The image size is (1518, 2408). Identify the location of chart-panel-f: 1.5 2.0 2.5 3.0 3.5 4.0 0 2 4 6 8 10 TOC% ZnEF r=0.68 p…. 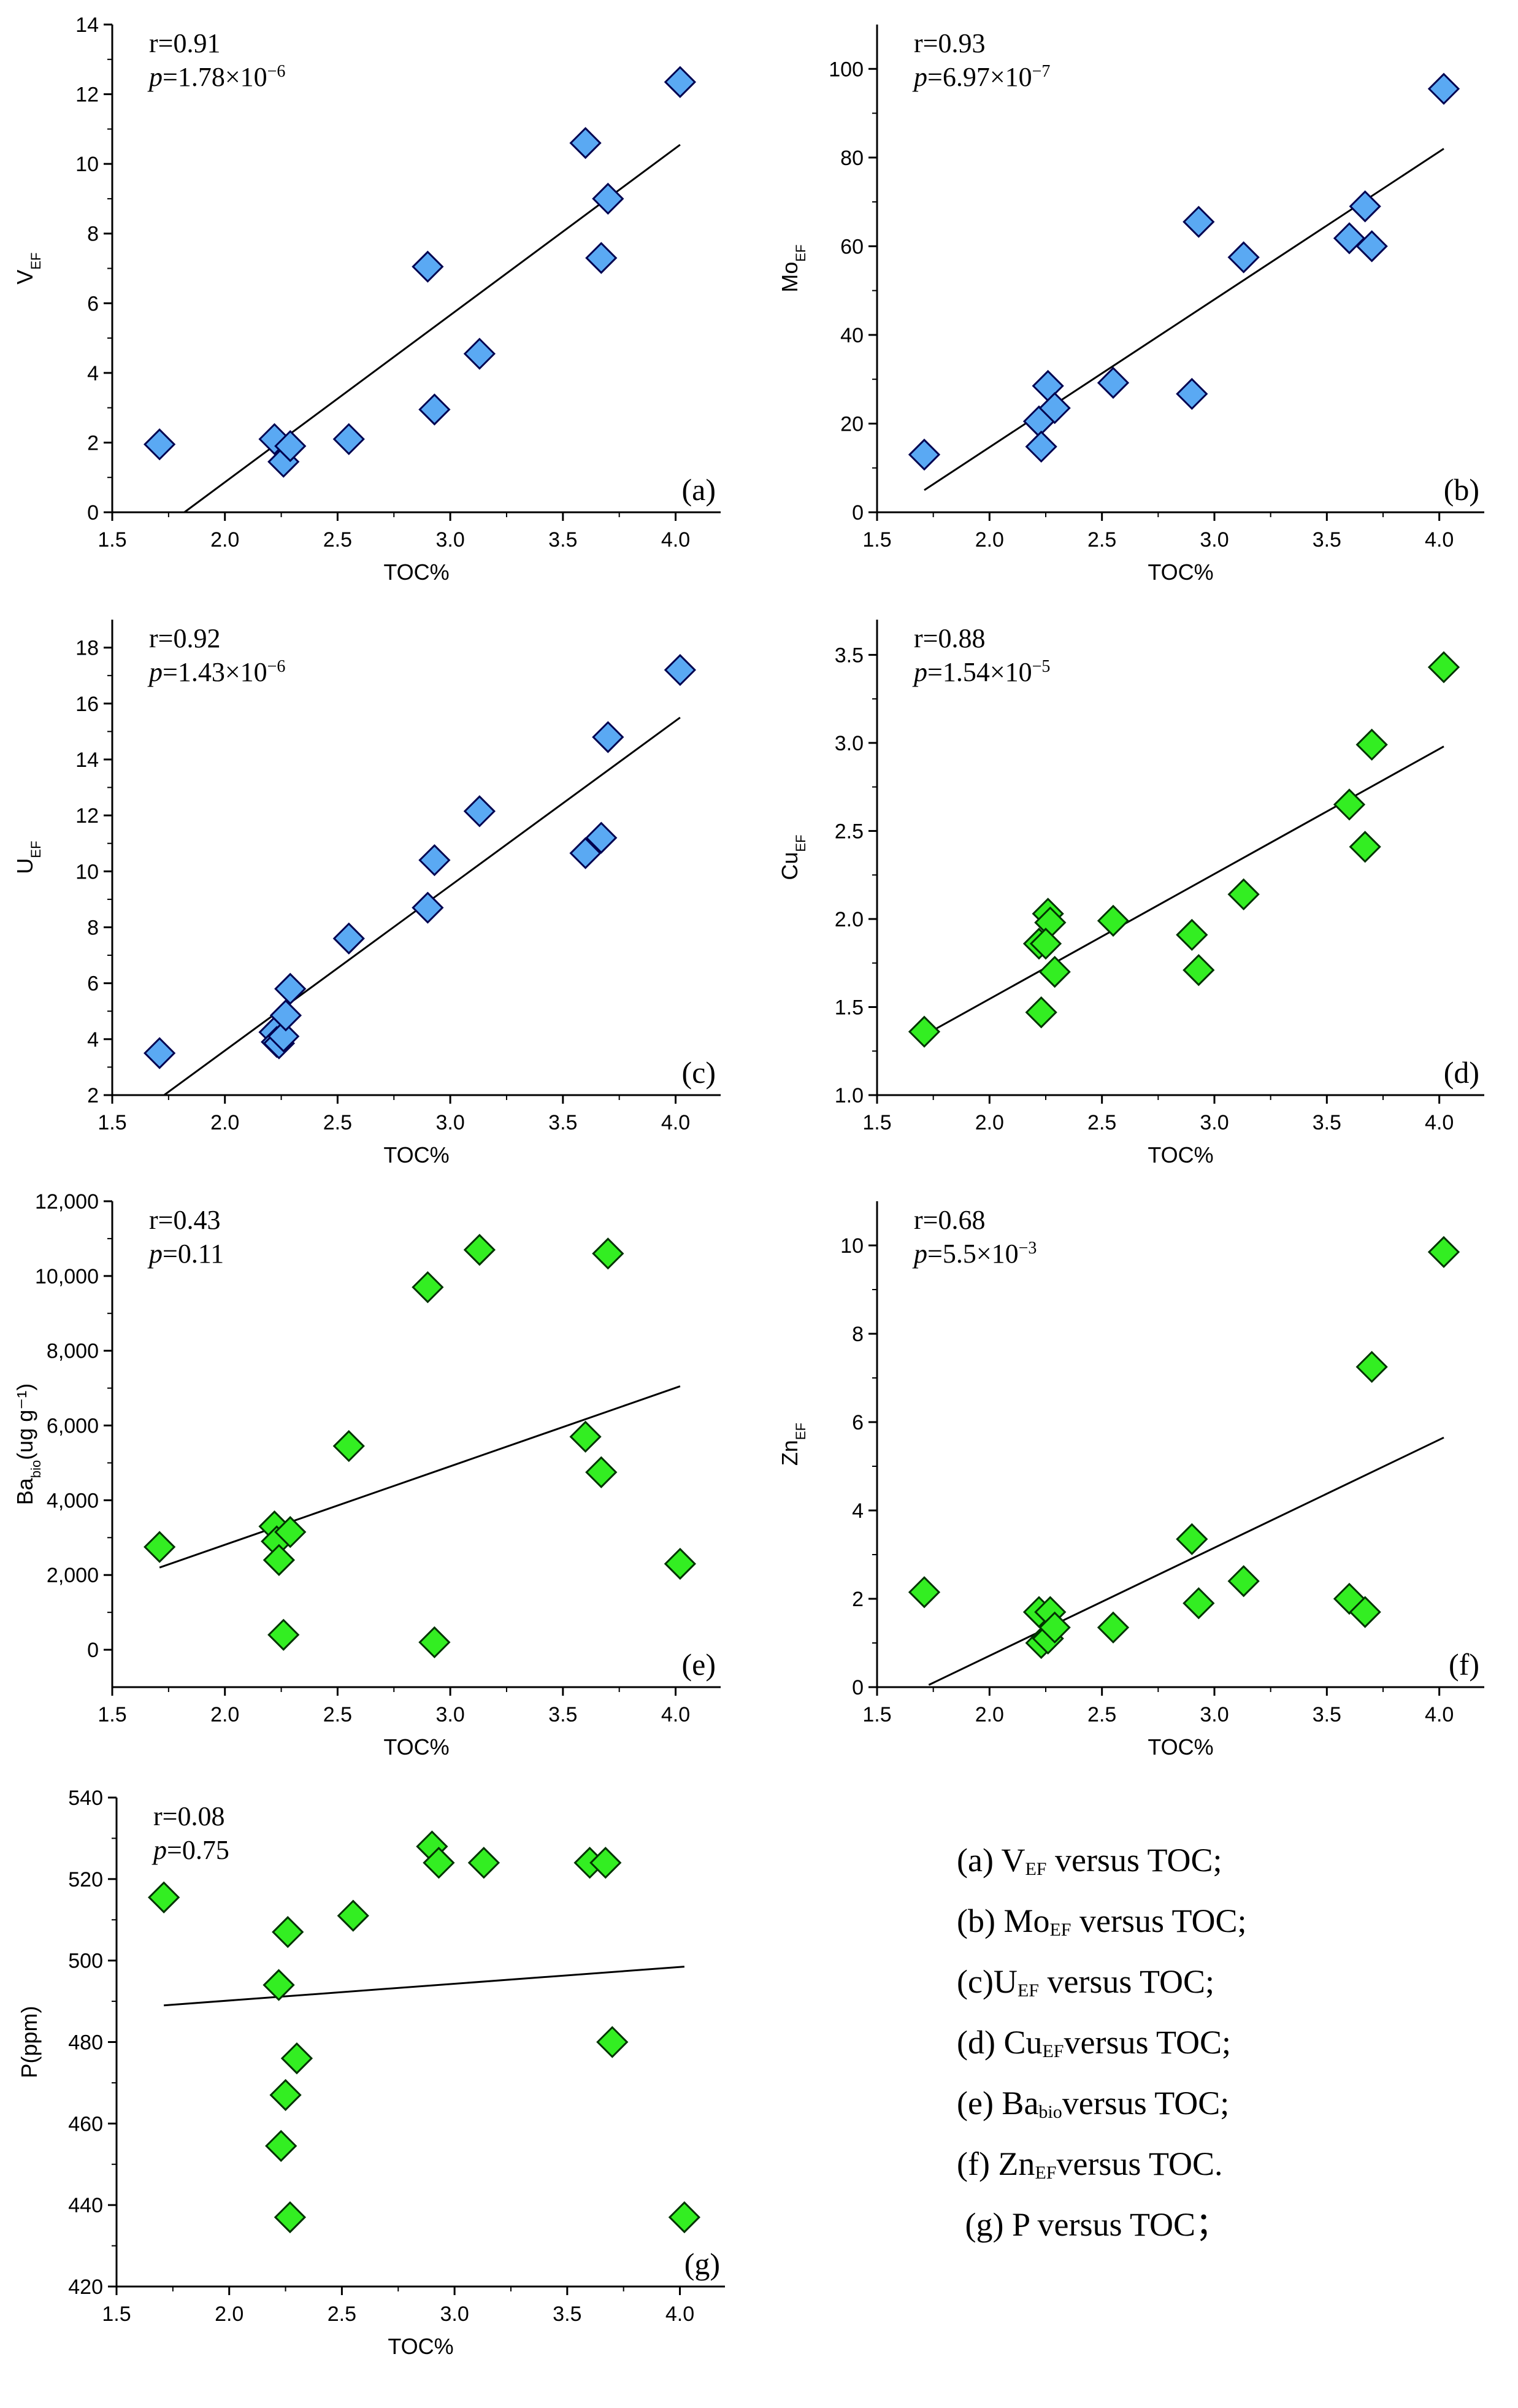
(1130, 1481).